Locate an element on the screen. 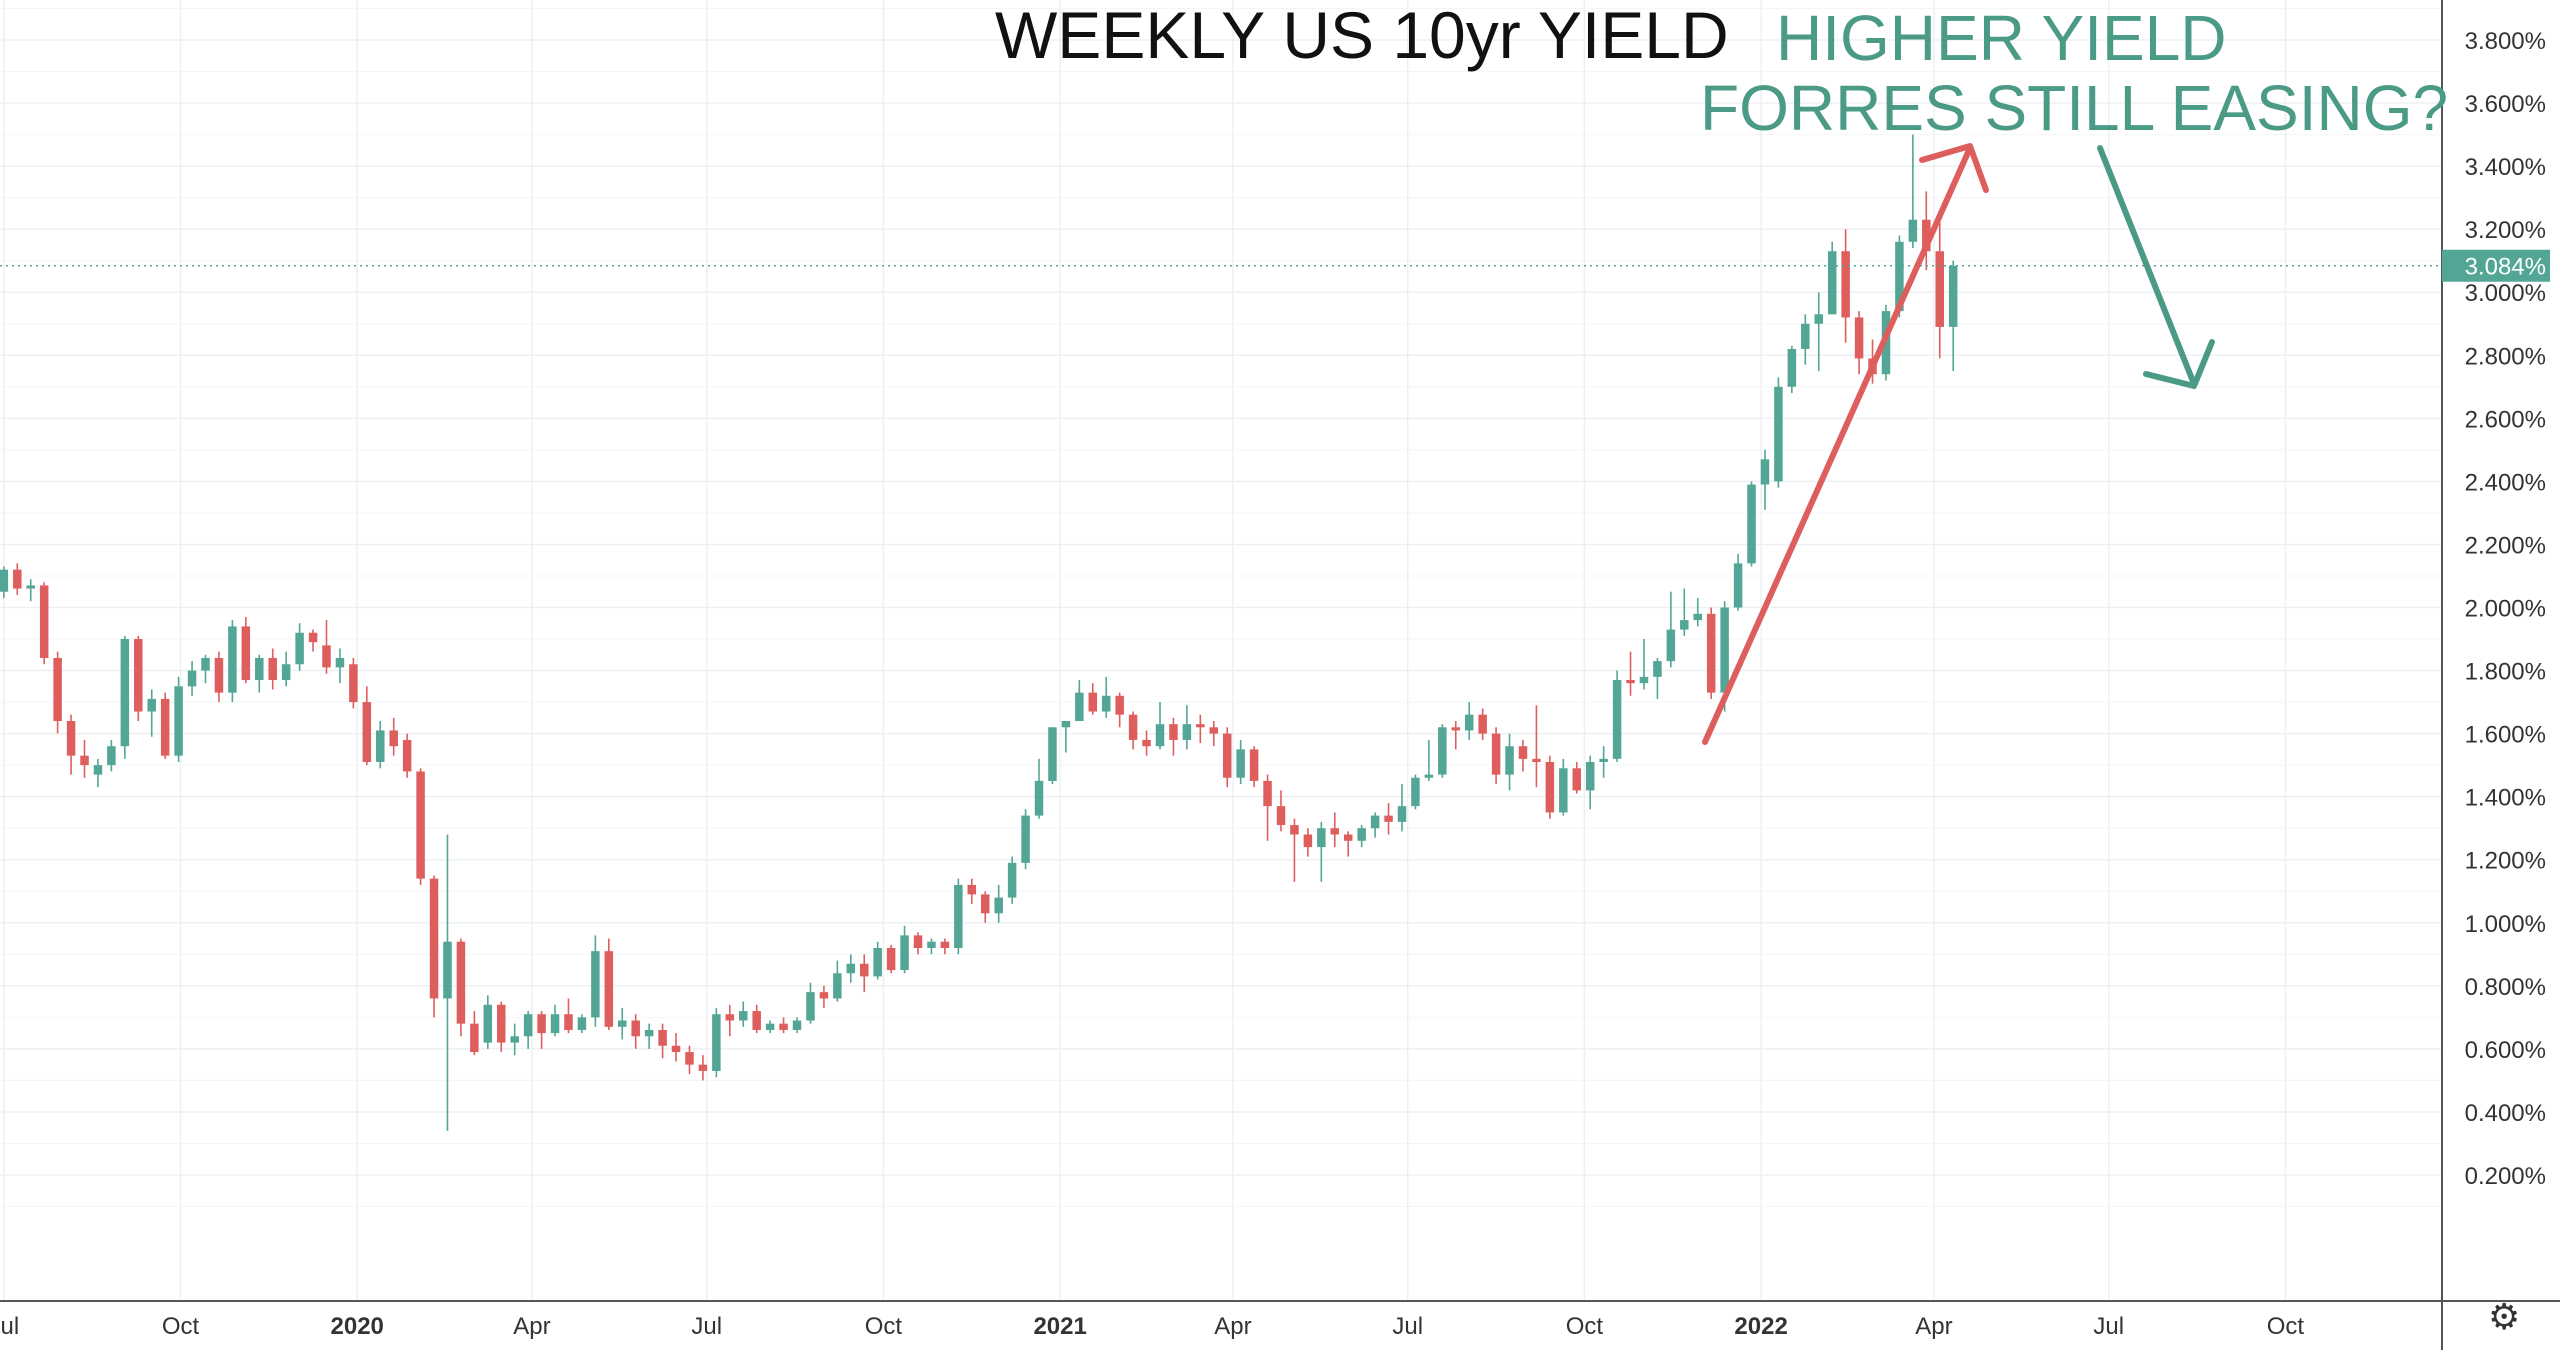 Image resolution: width=2560 pixels, height=1350 pixels. y-tick-label: 2.600% is located at coordinates (2505, 419).